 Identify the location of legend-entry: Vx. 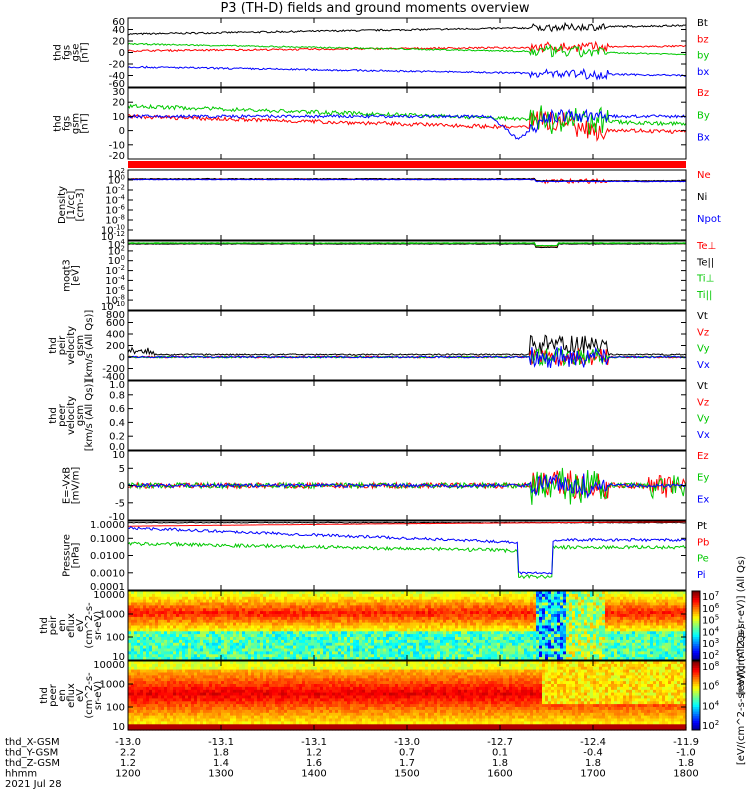
(703, 435).